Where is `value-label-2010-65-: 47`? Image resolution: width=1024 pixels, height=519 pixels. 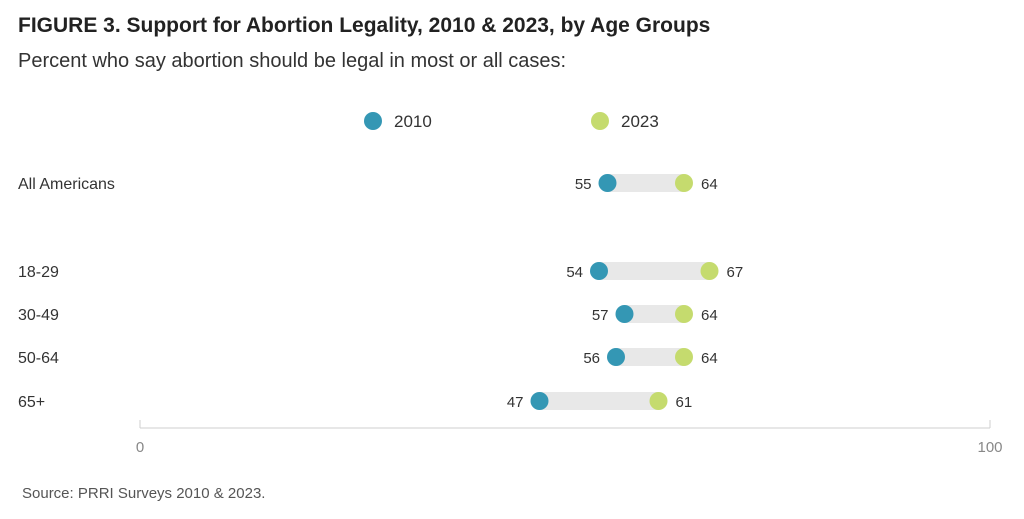 value-label-2010-65-: 47 is located at coordinates (515, 402).